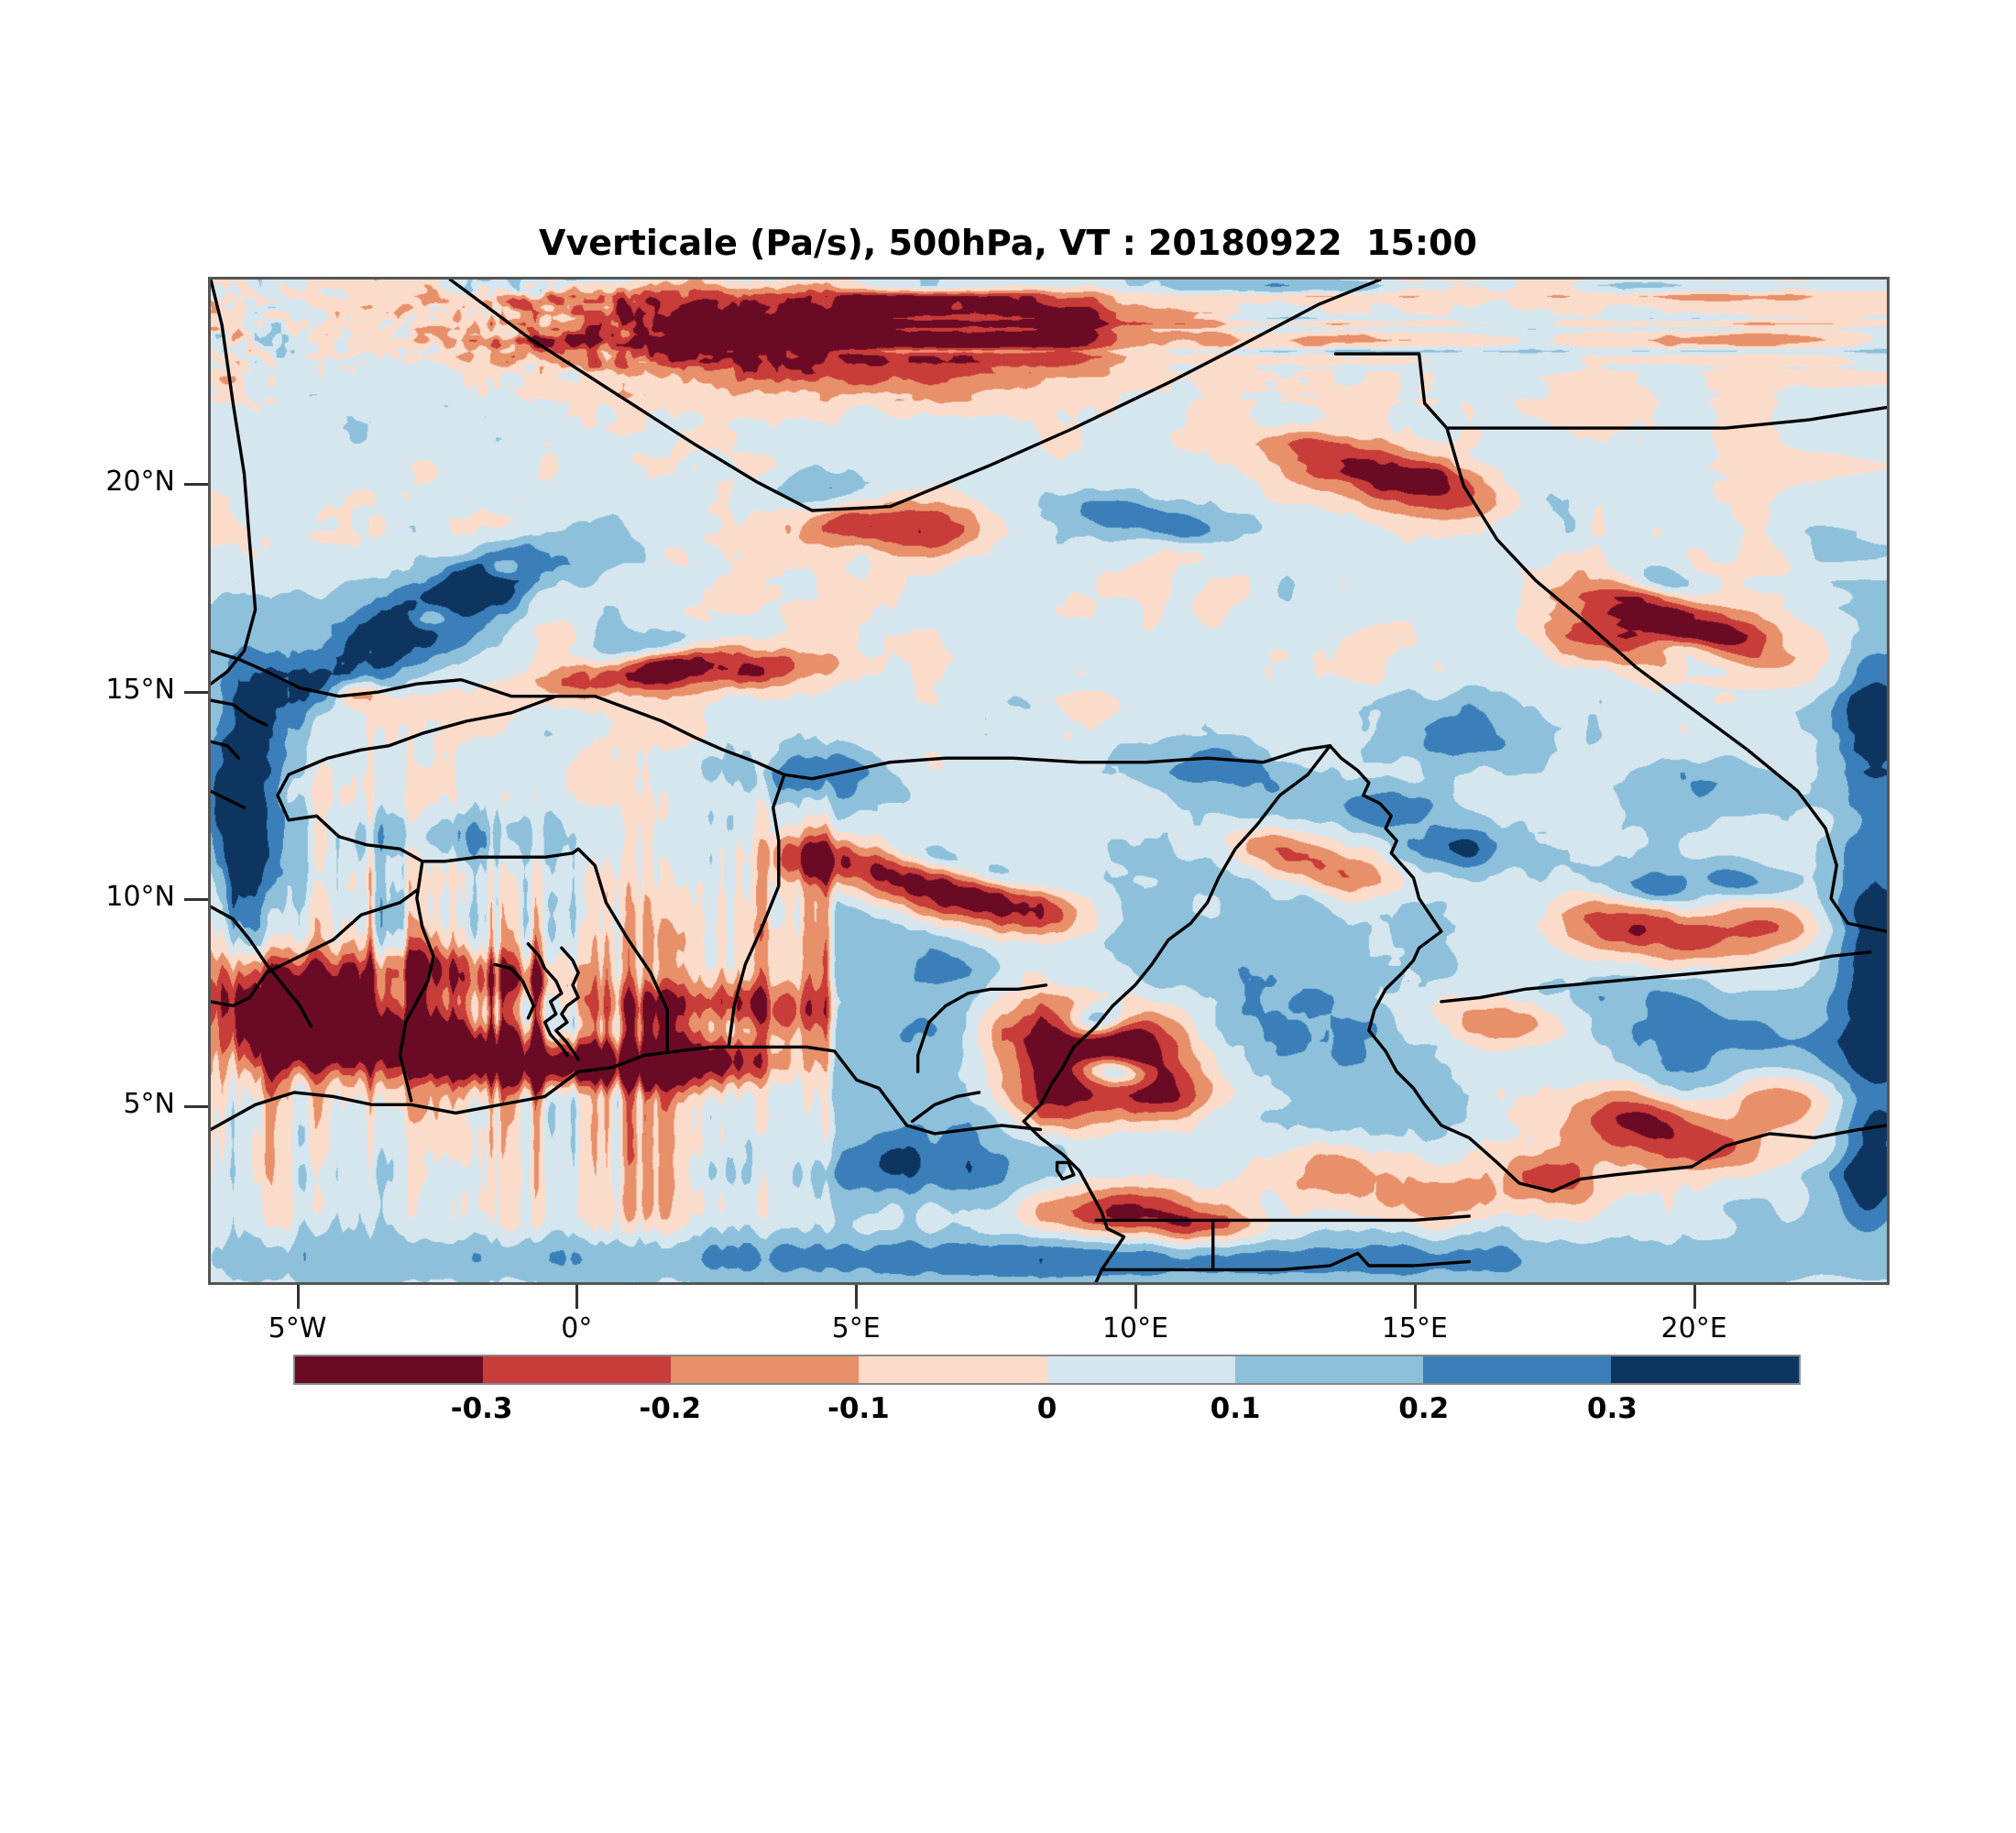 This screenshot has width=2016, height=1833. What do you see at coordinates (1135, 1328) in the screenshot?
I see `x-tick-label: 10°E` at bounding box center [1135, 1328].